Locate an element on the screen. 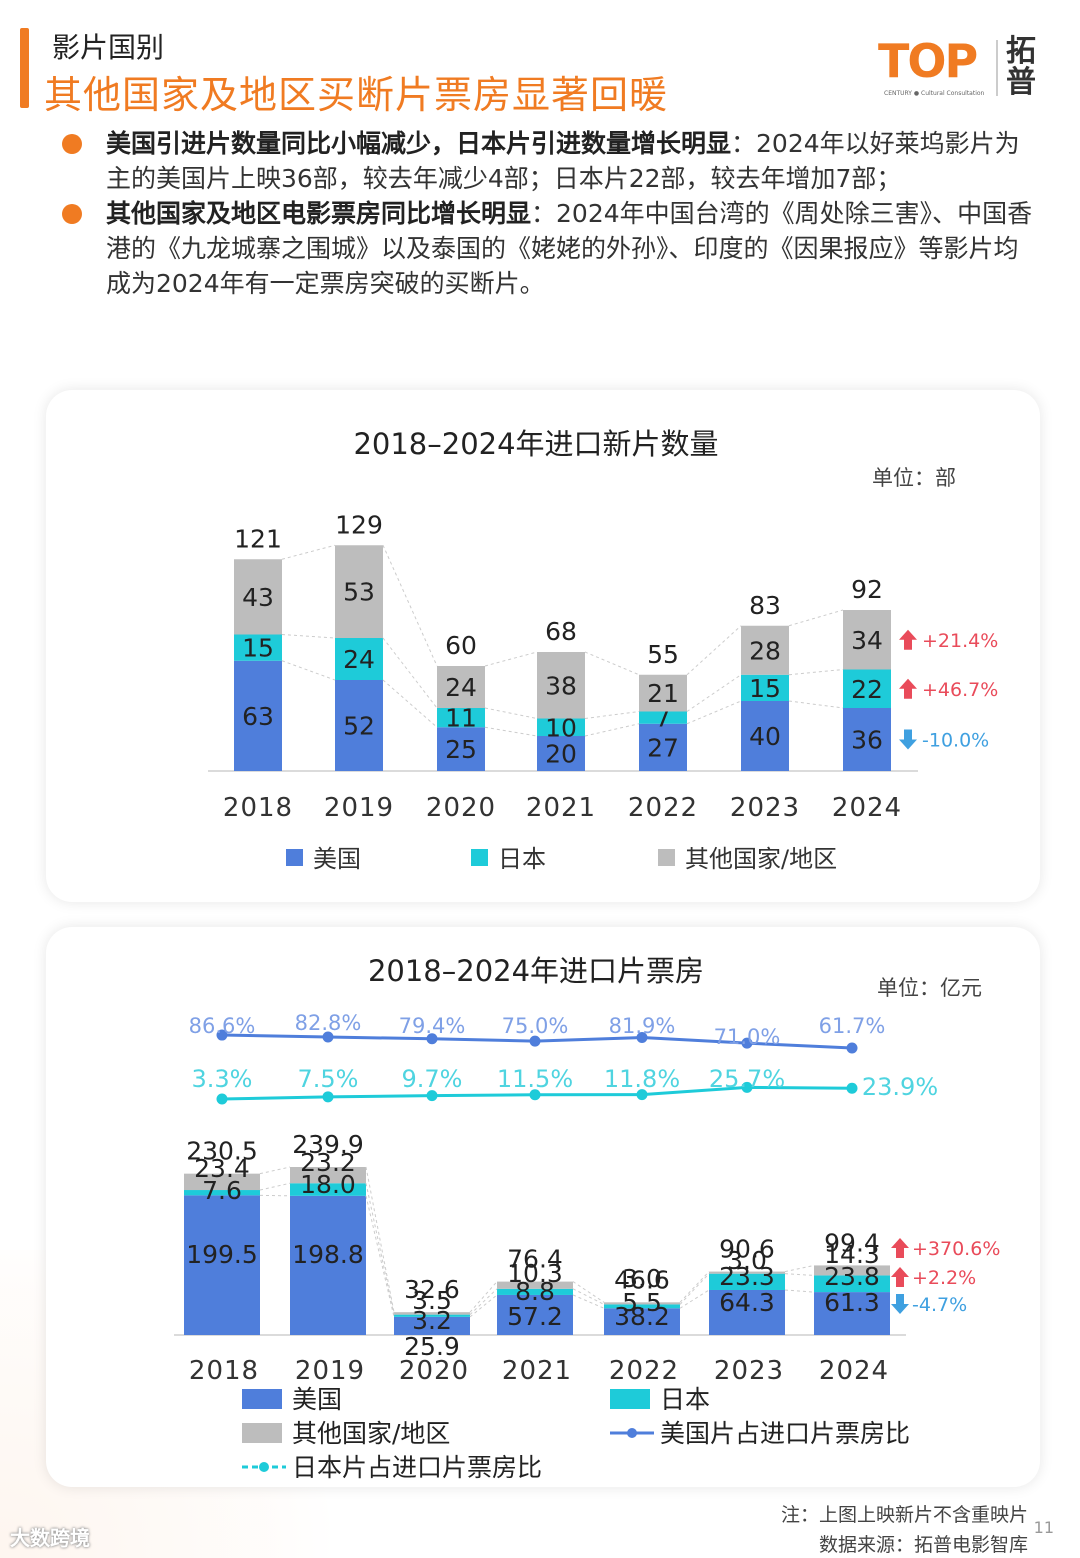 Image resolution: width=1080 pixels, height=1558 pixels. japan-share-label: 11.5% is located at coordinates (535, 1079).